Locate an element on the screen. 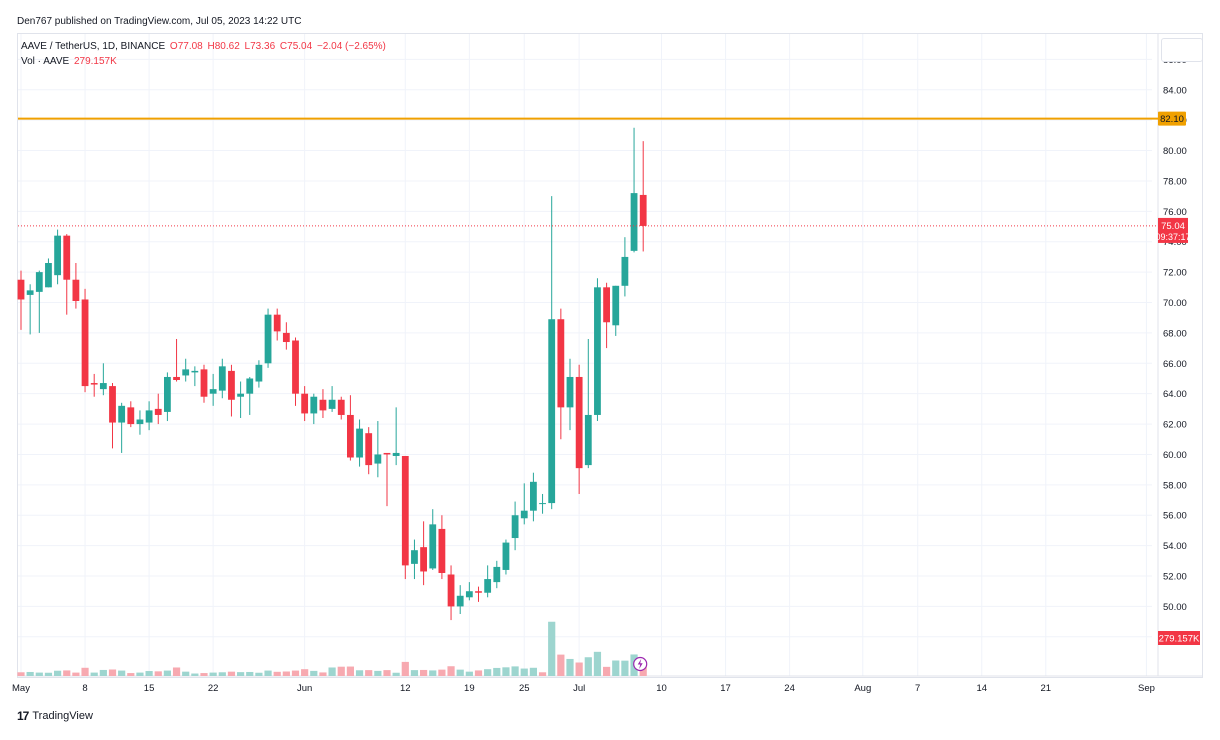 The width and height of the screenshot is (1220, 740). legend-symbol: AAVE / TetherUS, 1D, BINANCE is located at coordinates (93, 46).